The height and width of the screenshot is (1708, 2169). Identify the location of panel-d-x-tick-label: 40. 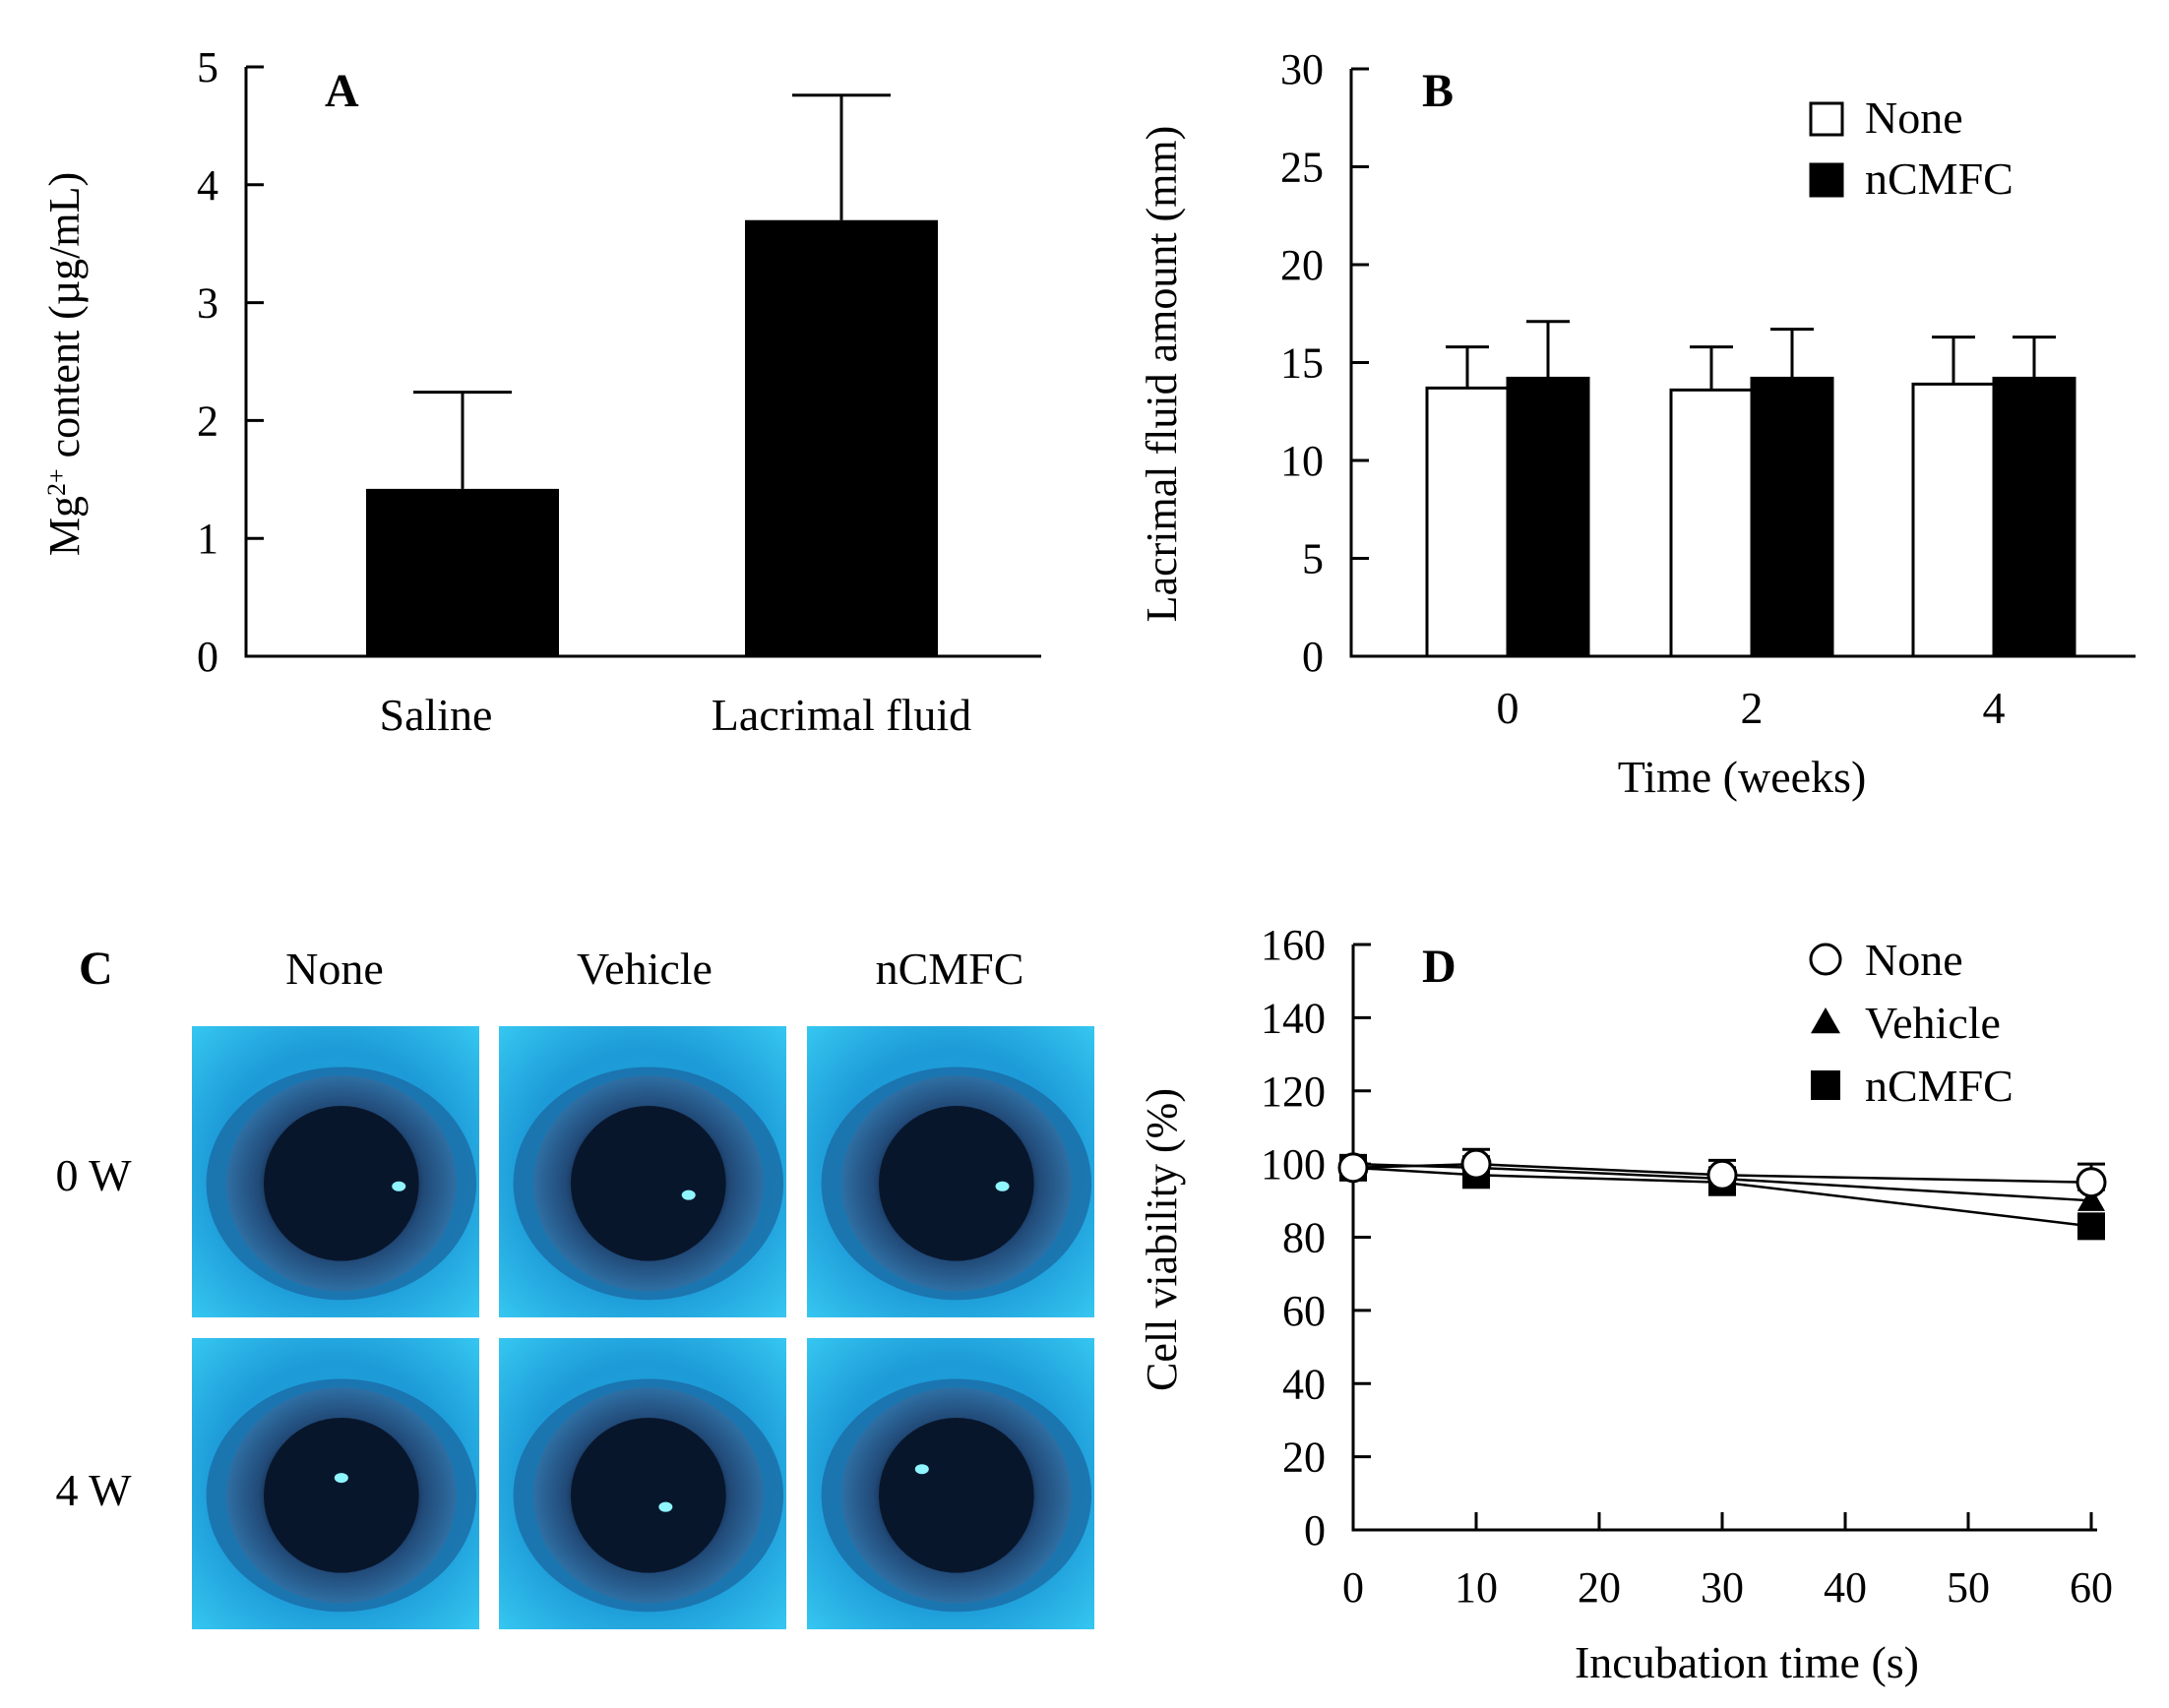
(1845, 1587).